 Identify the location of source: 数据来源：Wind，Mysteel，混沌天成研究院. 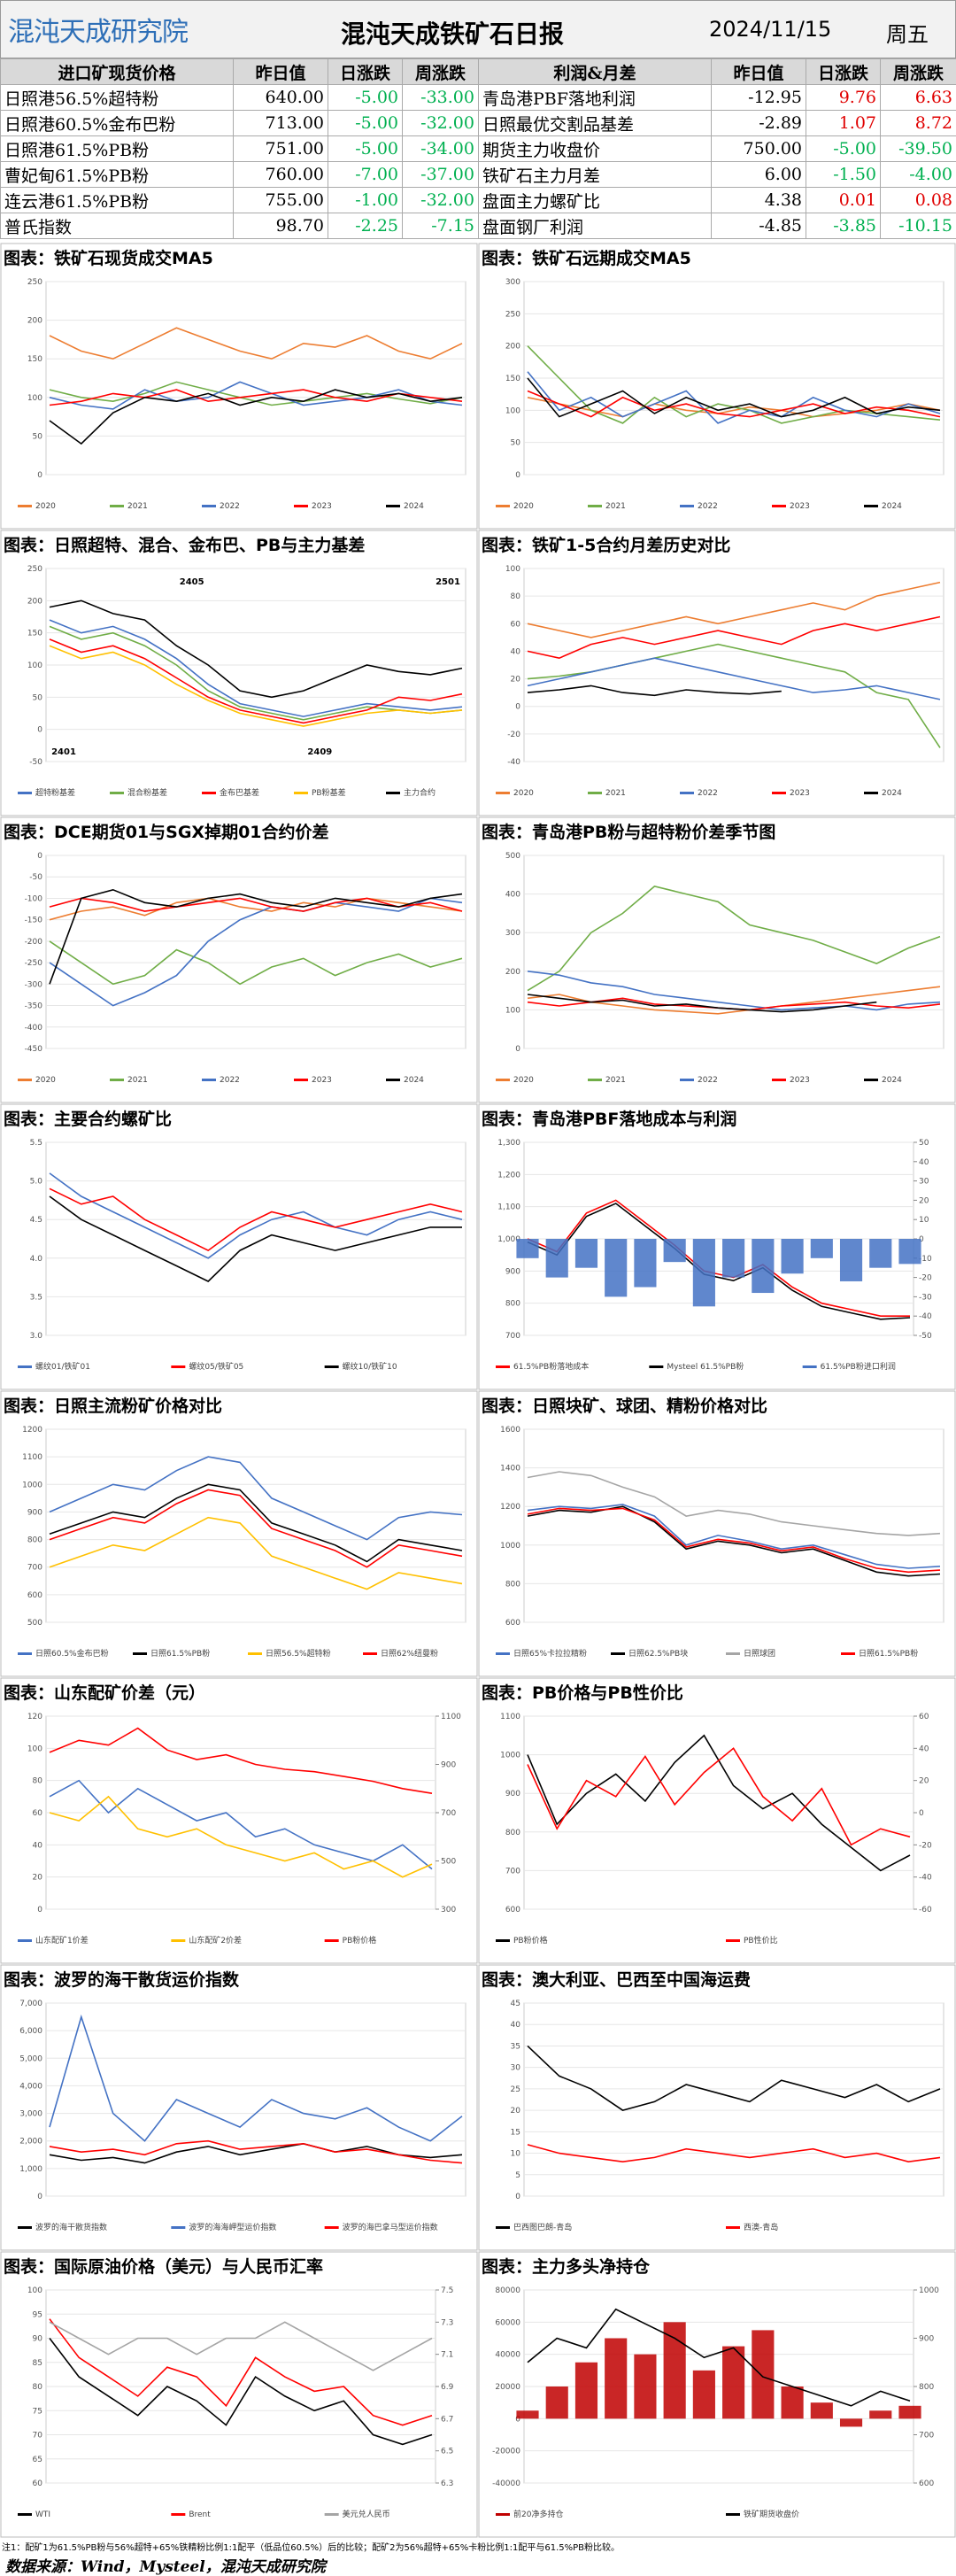
(165, 2565).